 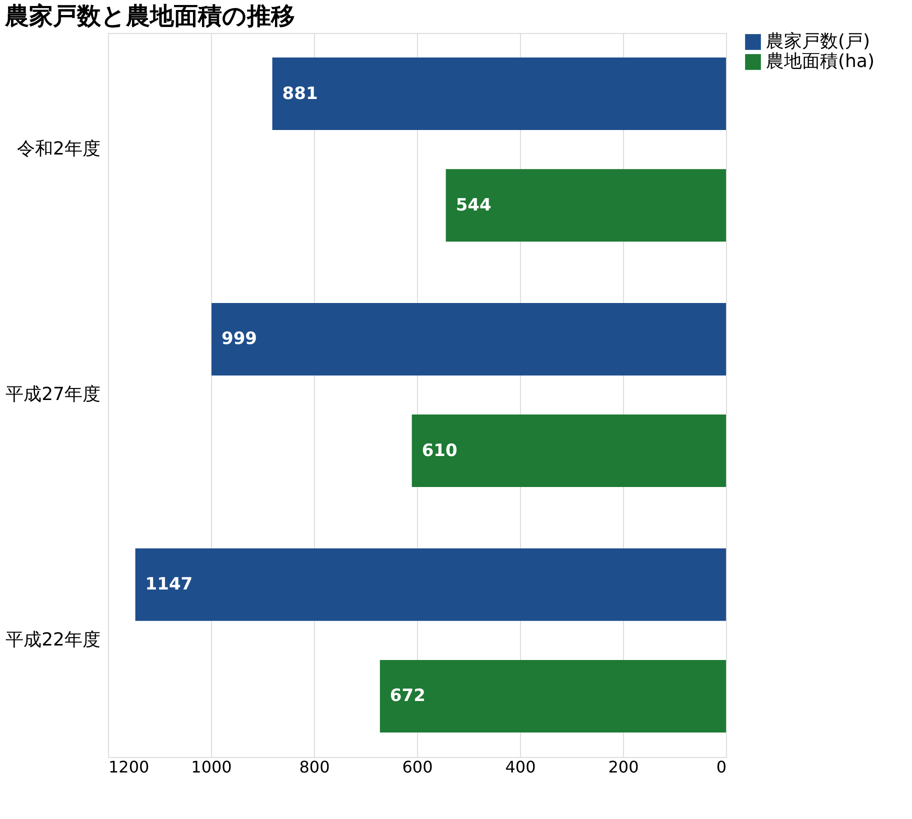 I want to click on data-label: 999, so click(x=240, y=339).